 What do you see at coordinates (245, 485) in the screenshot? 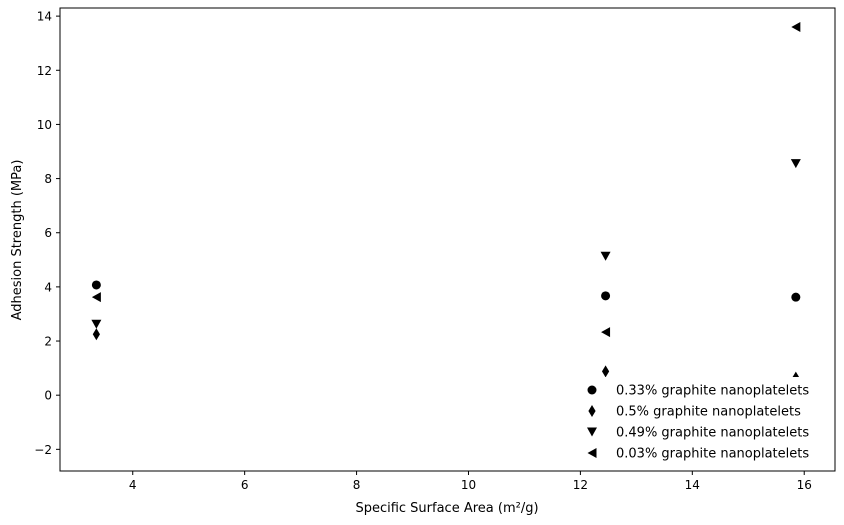
I see `x-tick-label: 6` at bounding box center [245, 485].